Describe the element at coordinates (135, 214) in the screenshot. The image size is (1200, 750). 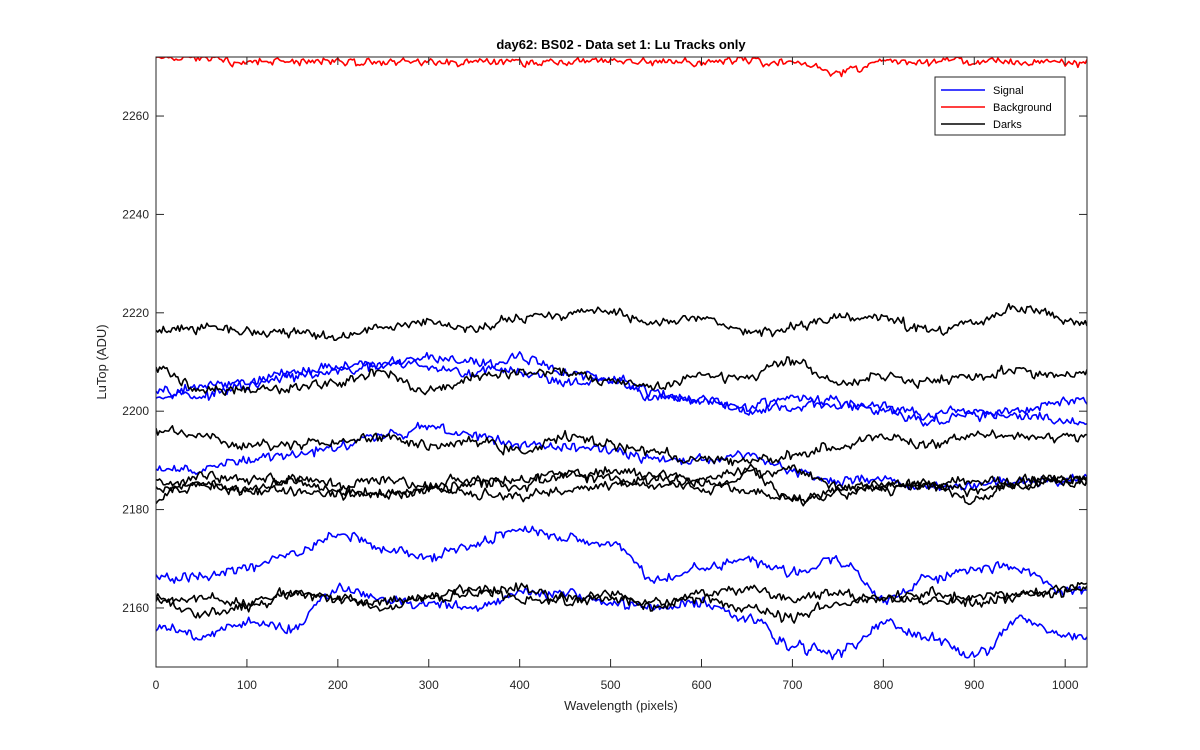
I see `y-tick-label: 2240` at that location.